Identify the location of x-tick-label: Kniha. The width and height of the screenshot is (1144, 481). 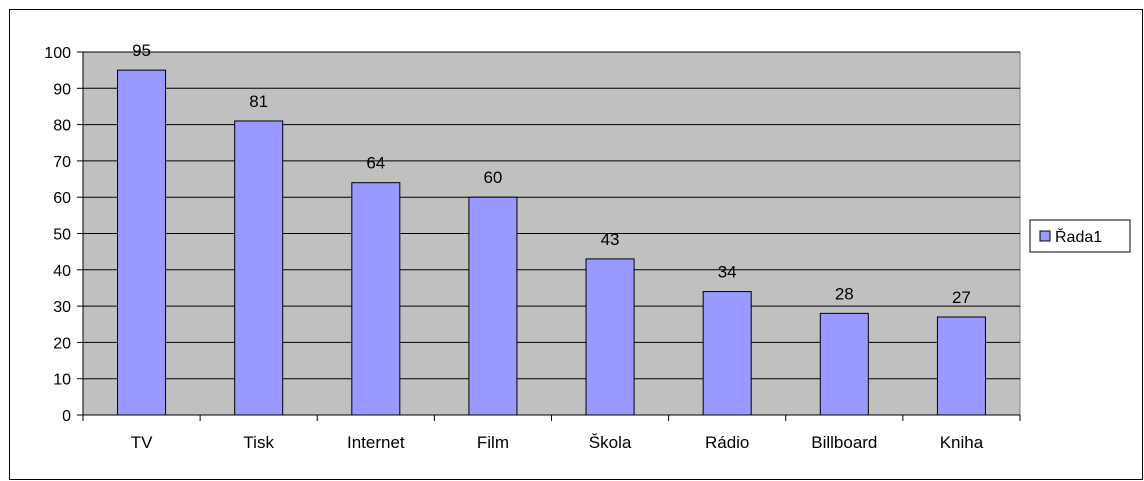
(962, 442).